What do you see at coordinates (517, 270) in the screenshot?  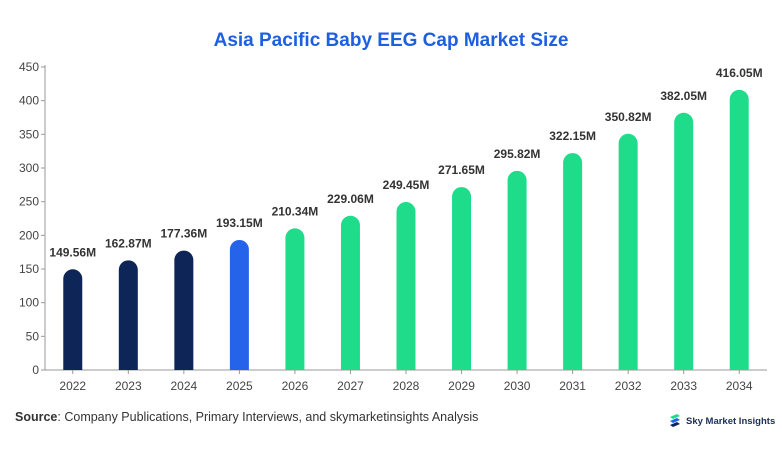 I see `bar-2030` at bounding box center [517, 270].